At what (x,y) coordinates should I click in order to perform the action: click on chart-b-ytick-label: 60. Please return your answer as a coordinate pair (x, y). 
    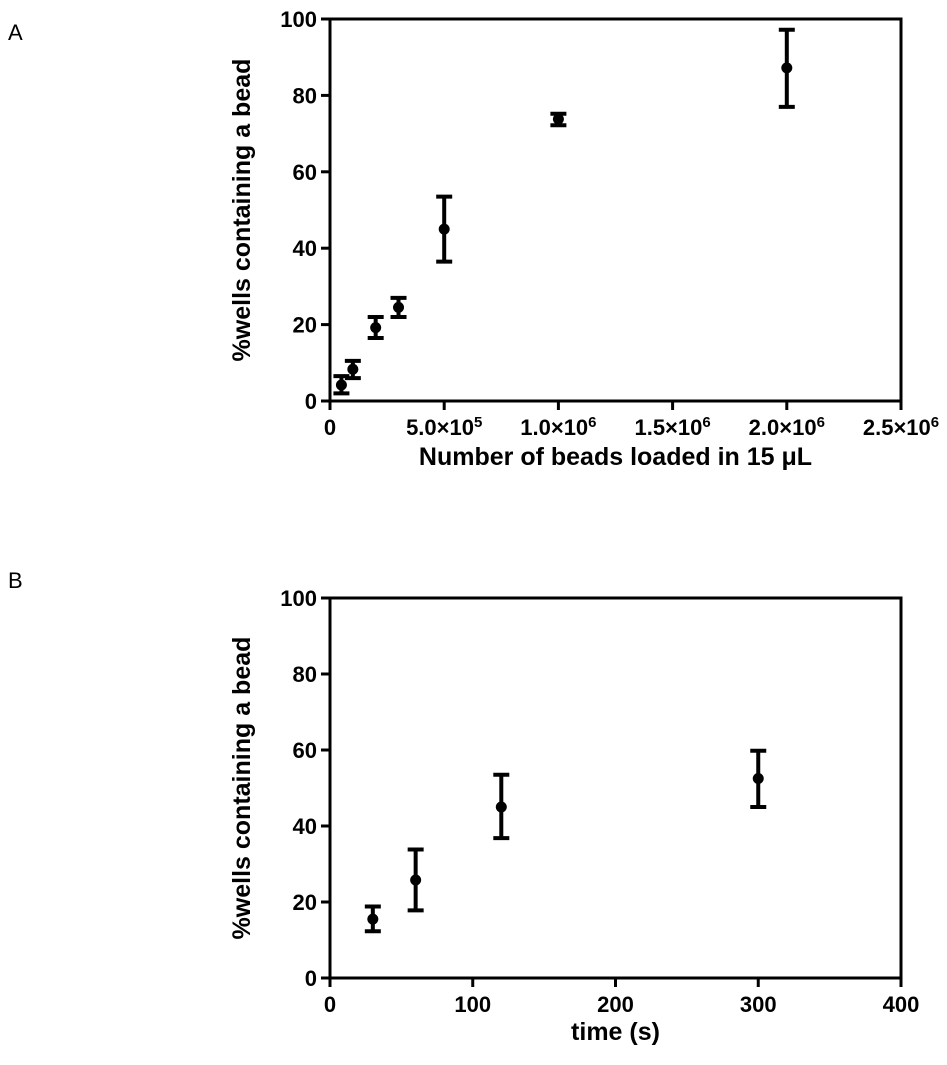
    Looking at the image, I should click on (305, 750).